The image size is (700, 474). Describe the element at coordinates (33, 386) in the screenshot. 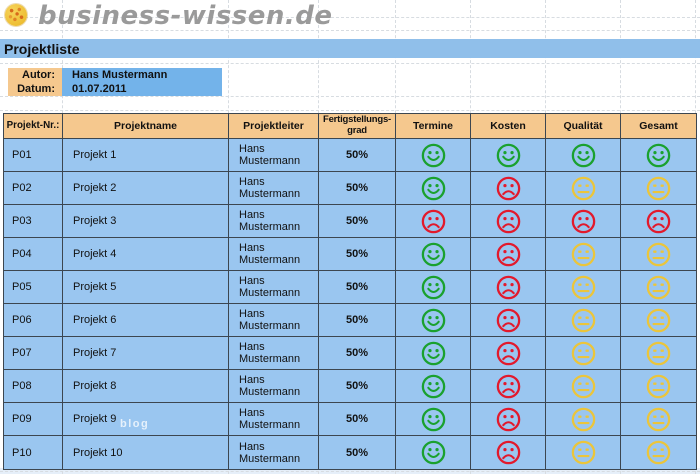

I see `cell-nr: P08` at that location.